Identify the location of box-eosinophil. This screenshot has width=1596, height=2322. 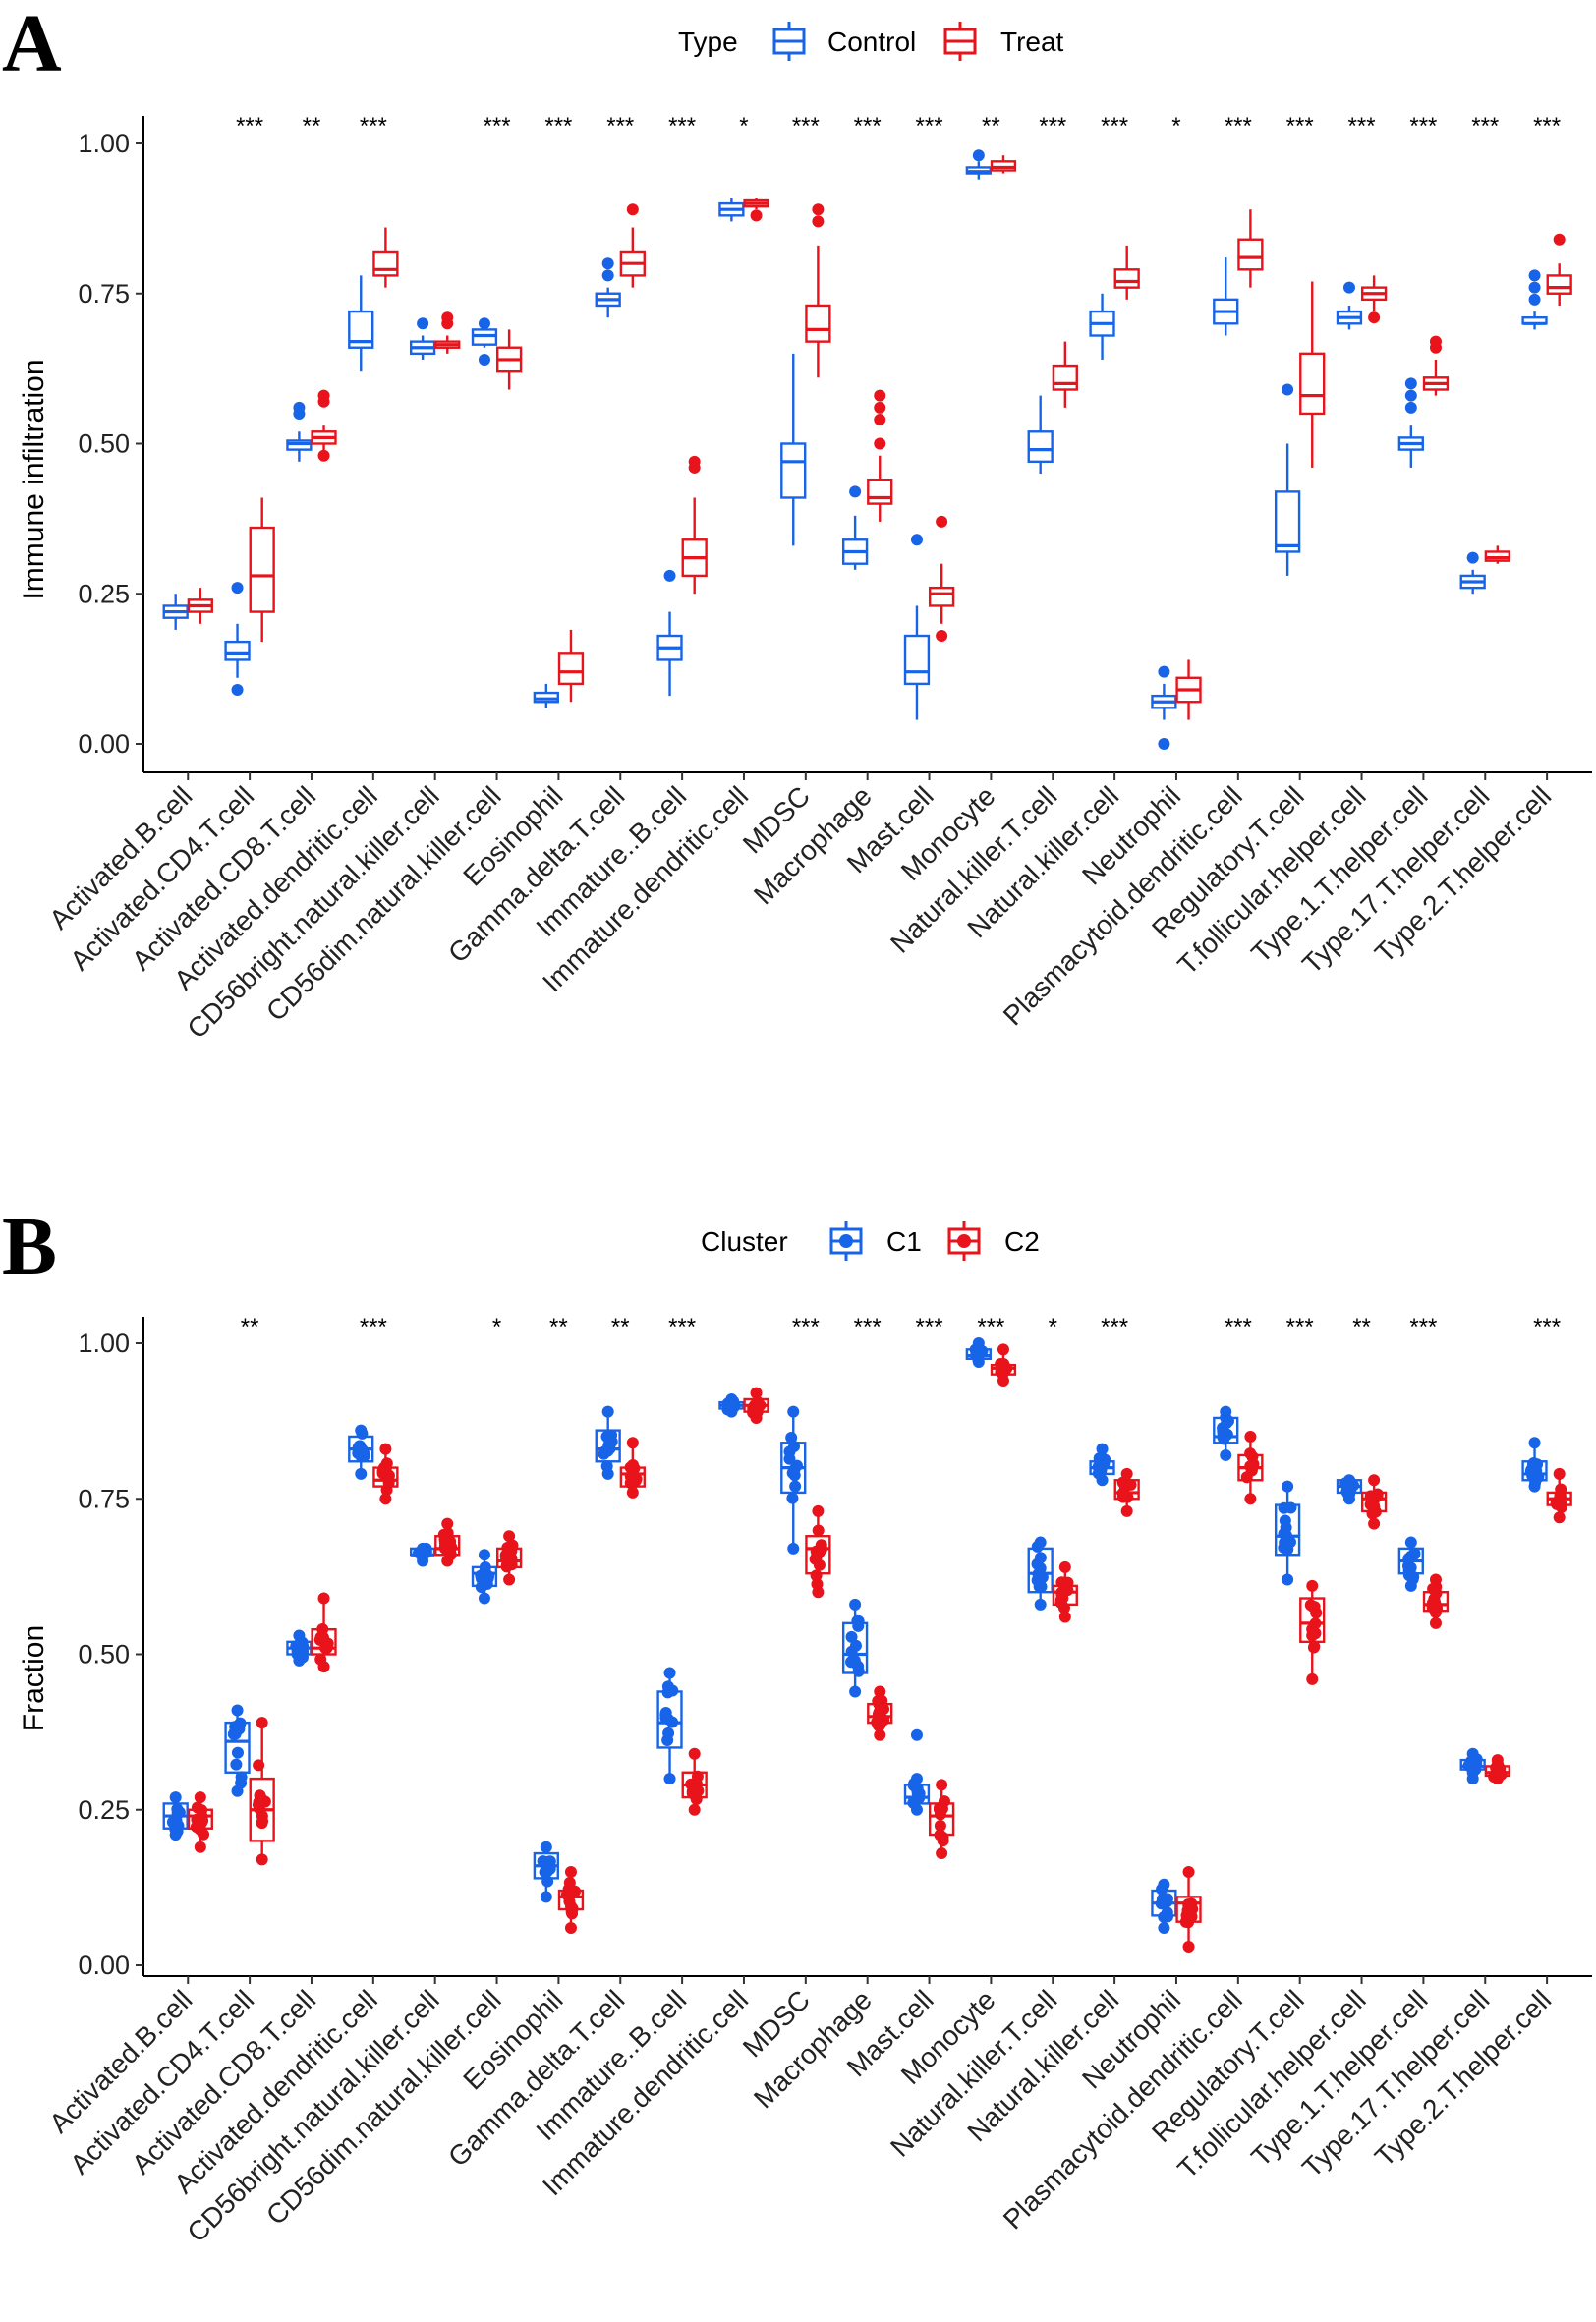
(546, 1872).